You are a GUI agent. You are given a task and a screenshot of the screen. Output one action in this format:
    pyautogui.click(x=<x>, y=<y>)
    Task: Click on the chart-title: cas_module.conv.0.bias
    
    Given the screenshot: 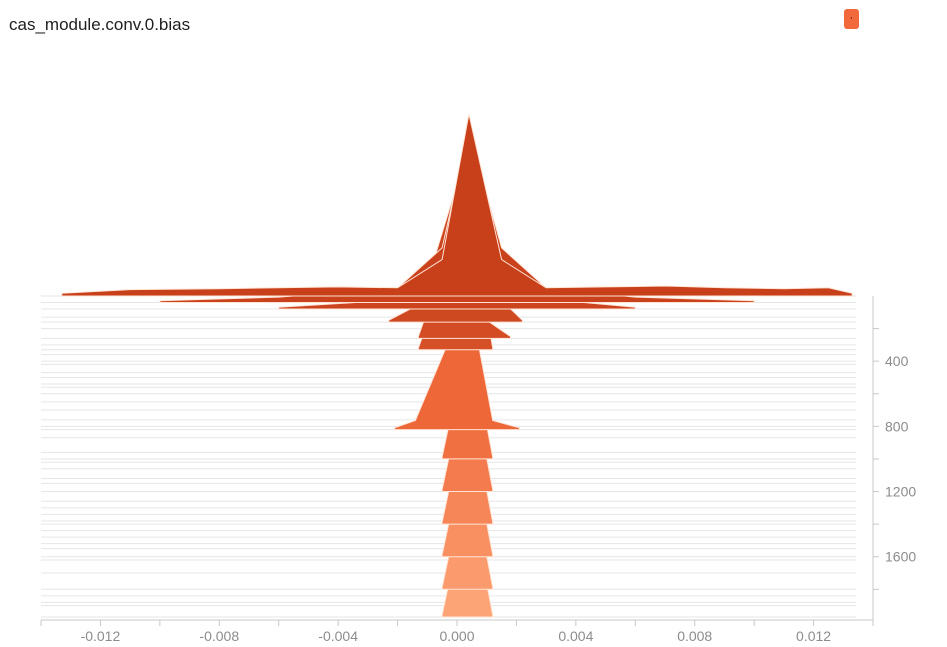 What is the action you would take?
    pyautogui.click(x=100, y=24)
    